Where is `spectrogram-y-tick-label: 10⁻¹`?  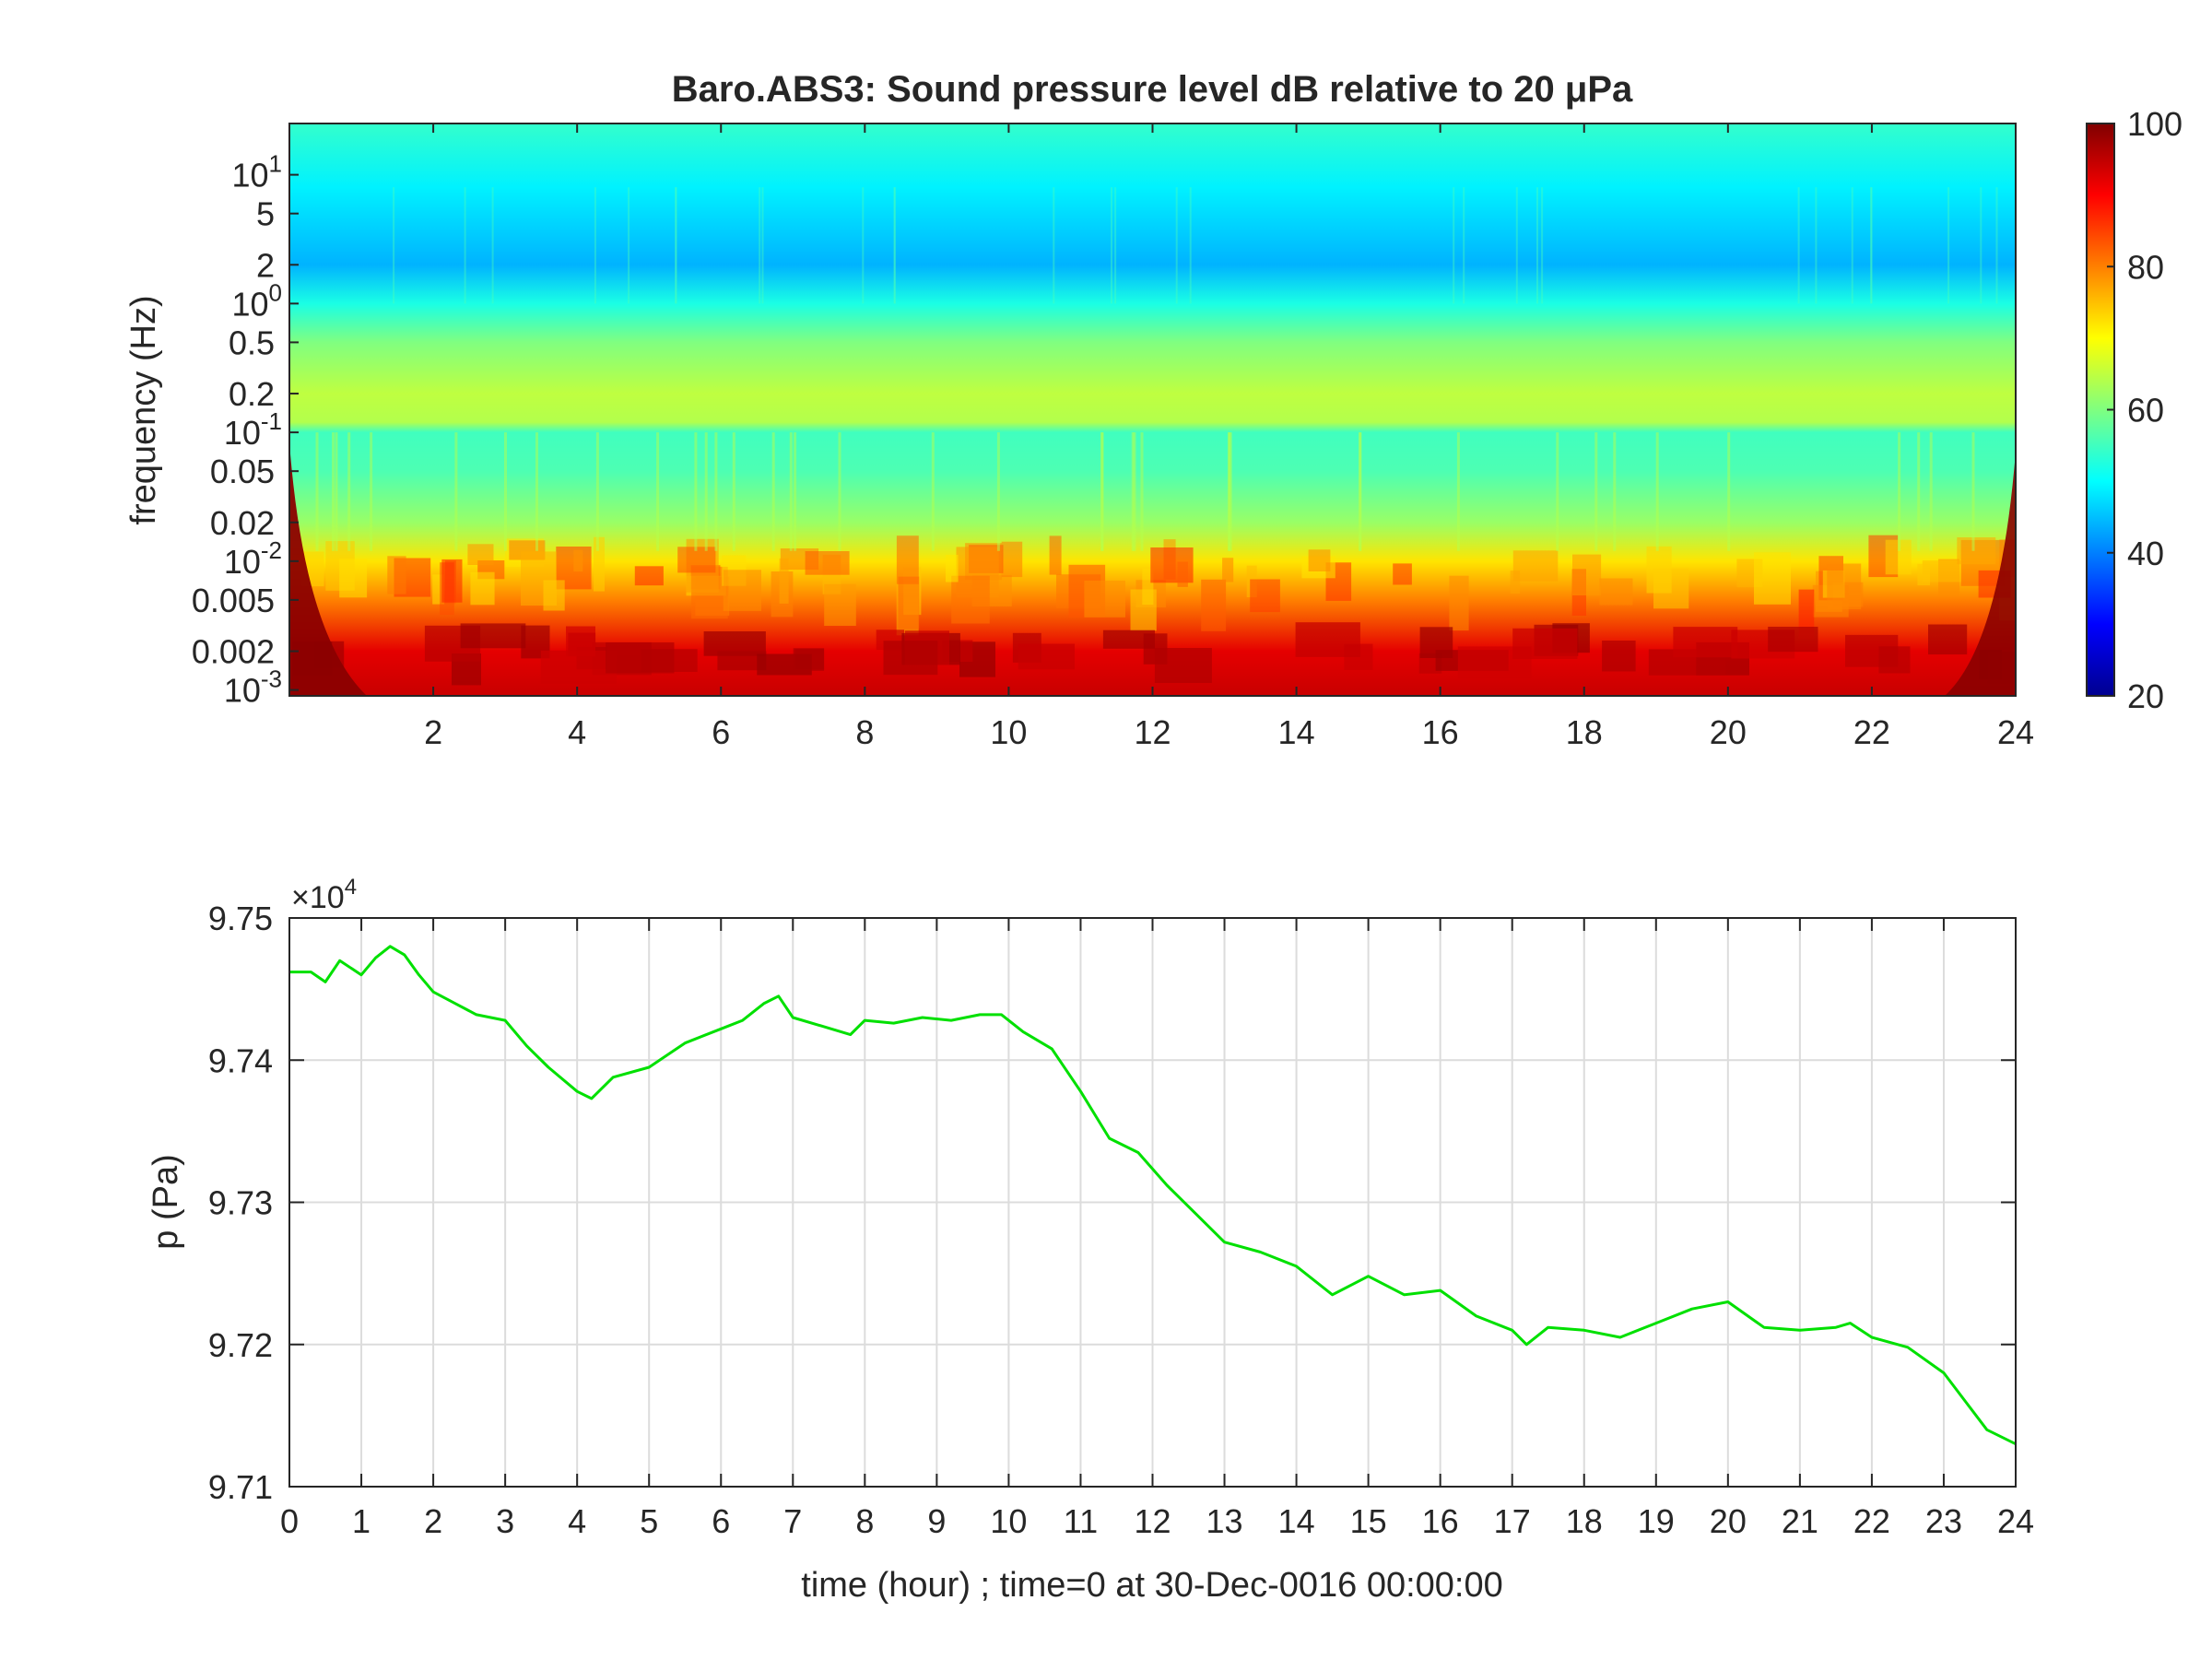 spectrogram-y-tick-label: 10⁻¹ is located at coordinates (253, 429).